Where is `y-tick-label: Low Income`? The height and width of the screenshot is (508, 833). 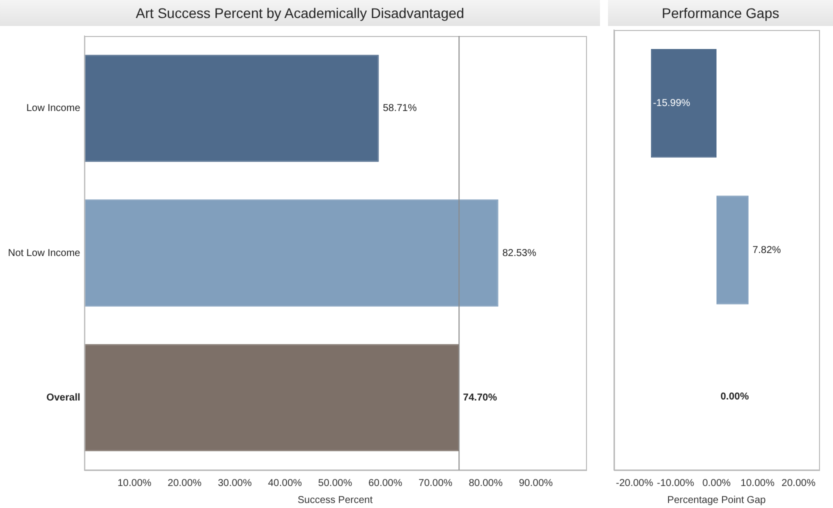 y-tick-label: Low Income is located at coordinates (53, 108).